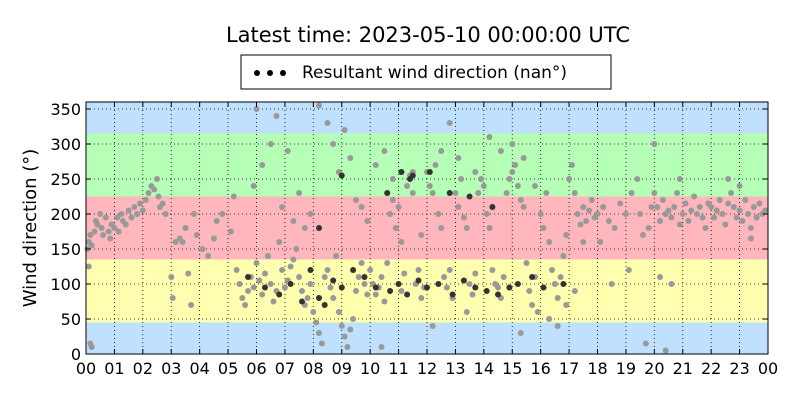 The width and height of the screenshot is (800, 400). I want to click on legend-label: Resultant wind direction (nan°), so click(434, 73).